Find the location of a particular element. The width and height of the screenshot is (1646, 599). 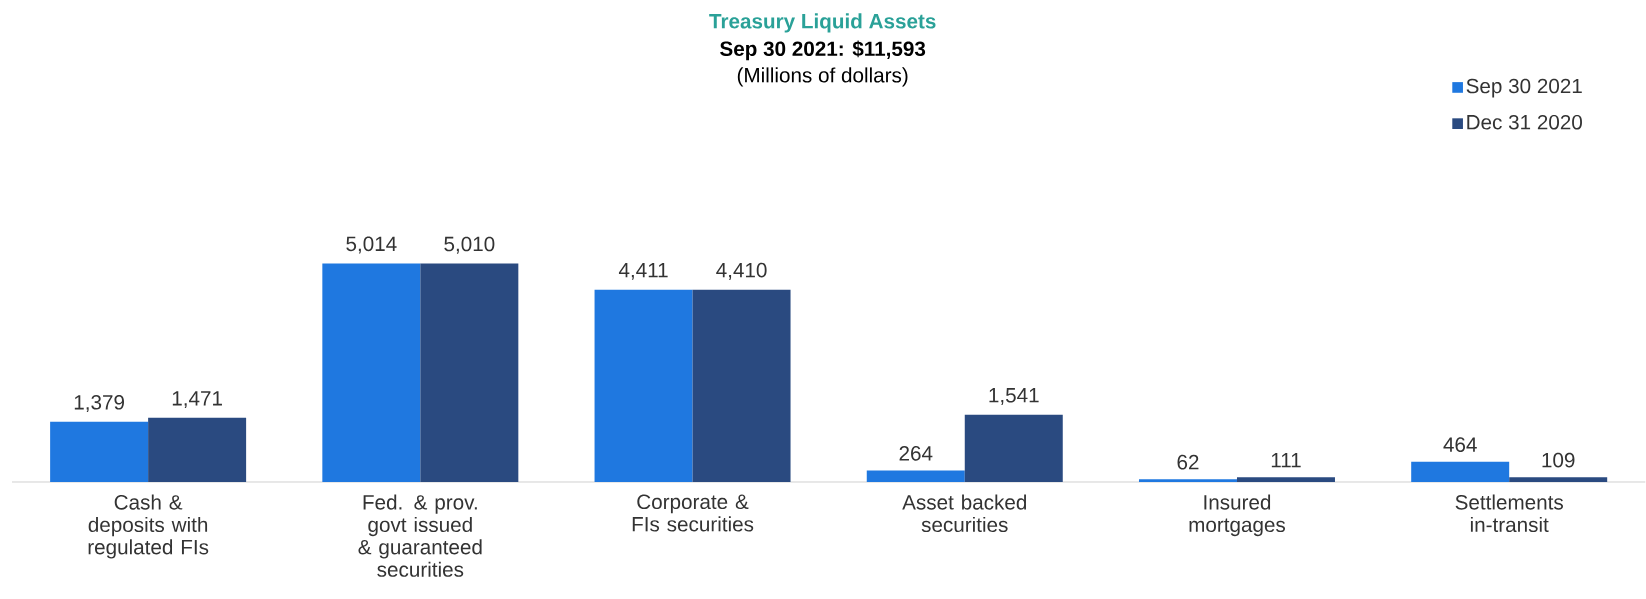

x-tick-label: Asset backed securities is located at coordinates (964, 513).